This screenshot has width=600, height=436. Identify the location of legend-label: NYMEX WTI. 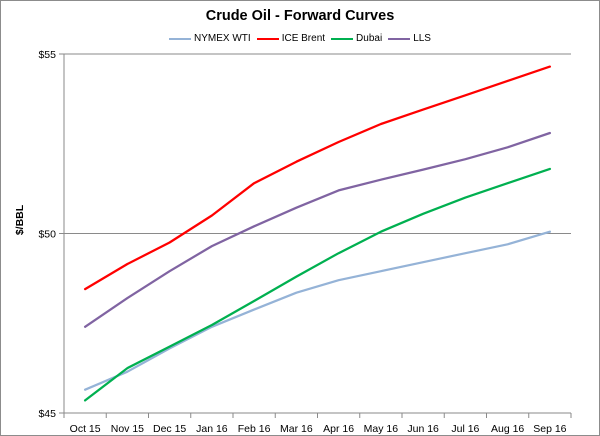
(222, 38).